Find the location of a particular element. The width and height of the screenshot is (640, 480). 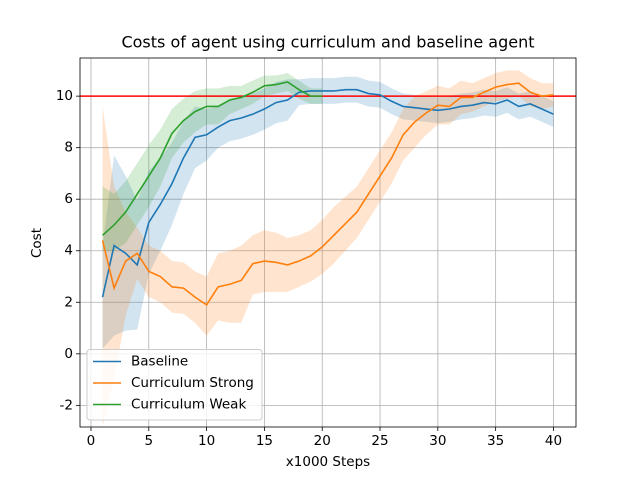

legend-box is located at coordinates (174, 385).